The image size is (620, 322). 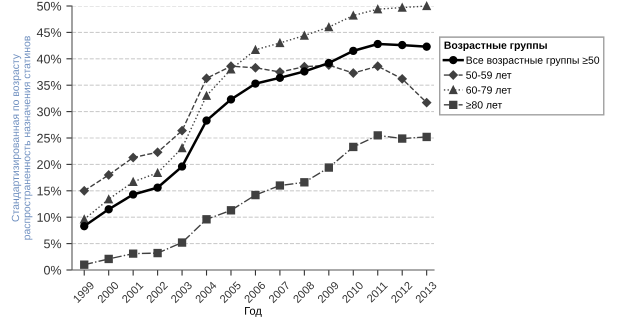 I want to click on legend-label: Все возрастные группы ≥50, so click(x=533, y=61).